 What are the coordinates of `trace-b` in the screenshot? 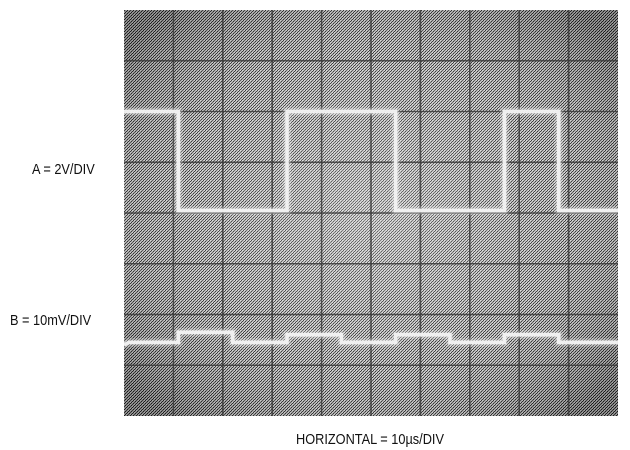 It's located at (371, 338).